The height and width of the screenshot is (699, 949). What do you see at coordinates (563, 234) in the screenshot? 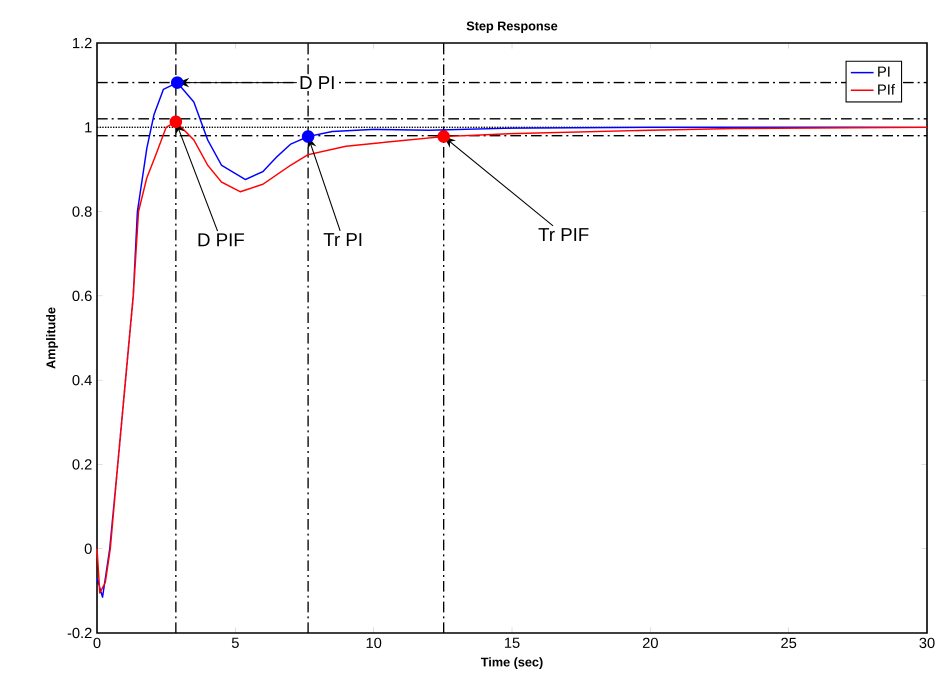
I see `annotation: Tr PIF` at bounding box center [563, 234].